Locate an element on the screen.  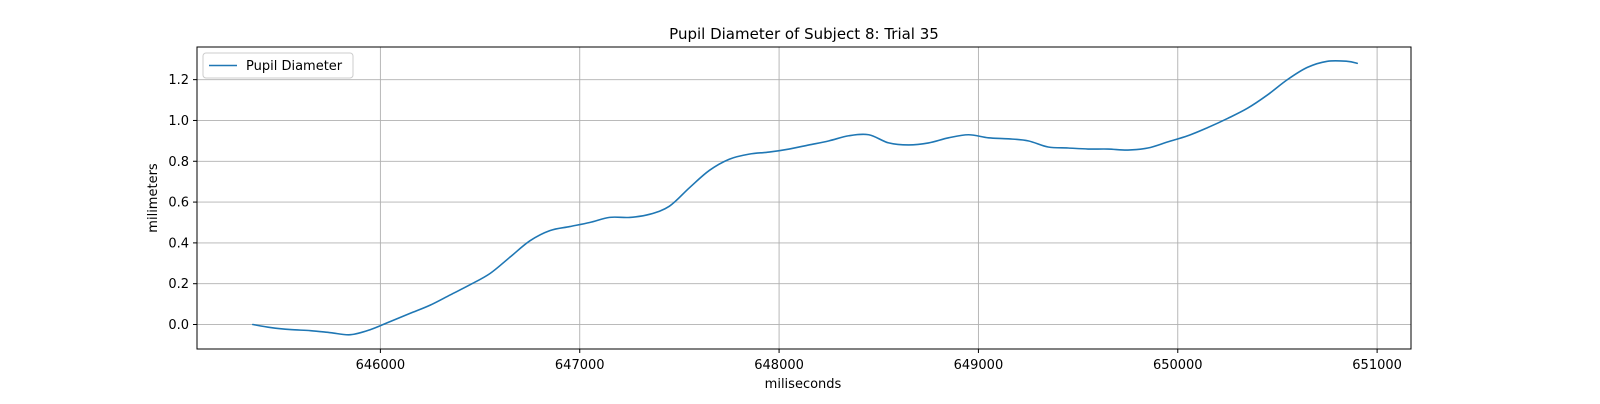
x-axis-label: miliseconds is located at coordinates (803, 384).